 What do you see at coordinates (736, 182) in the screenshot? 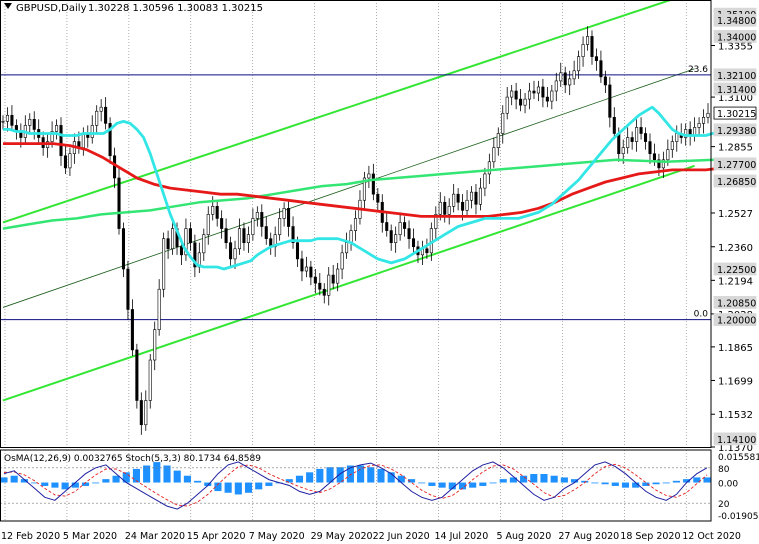
I see `level-label-8: 1.26850` at bounding box center [736, 182].